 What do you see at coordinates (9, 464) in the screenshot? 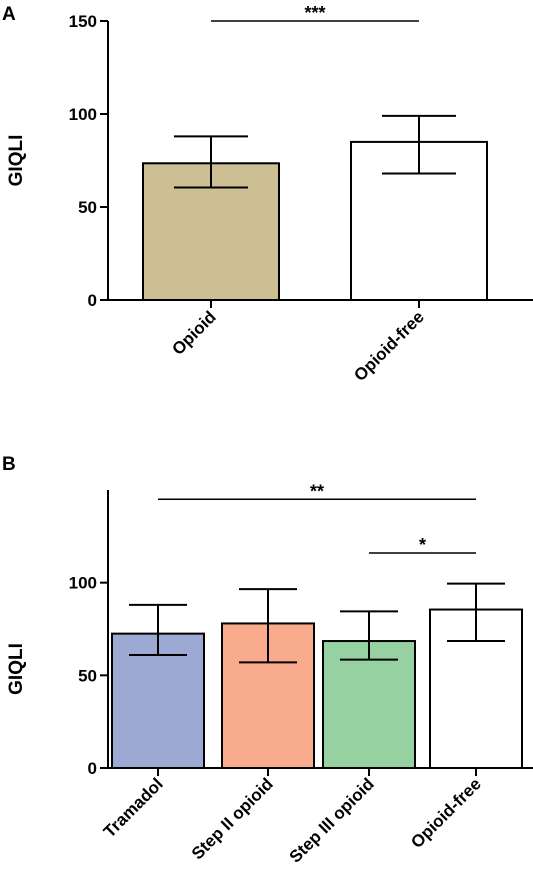
I see `panel-letter: B` at bounding box center [9, 464].